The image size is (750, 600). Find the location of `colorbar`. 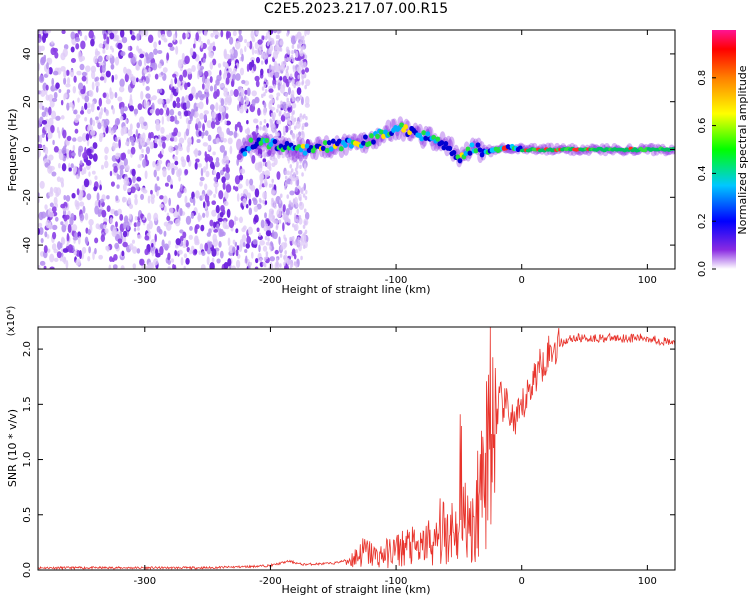

colorbar is located at coordinates (724, 149).